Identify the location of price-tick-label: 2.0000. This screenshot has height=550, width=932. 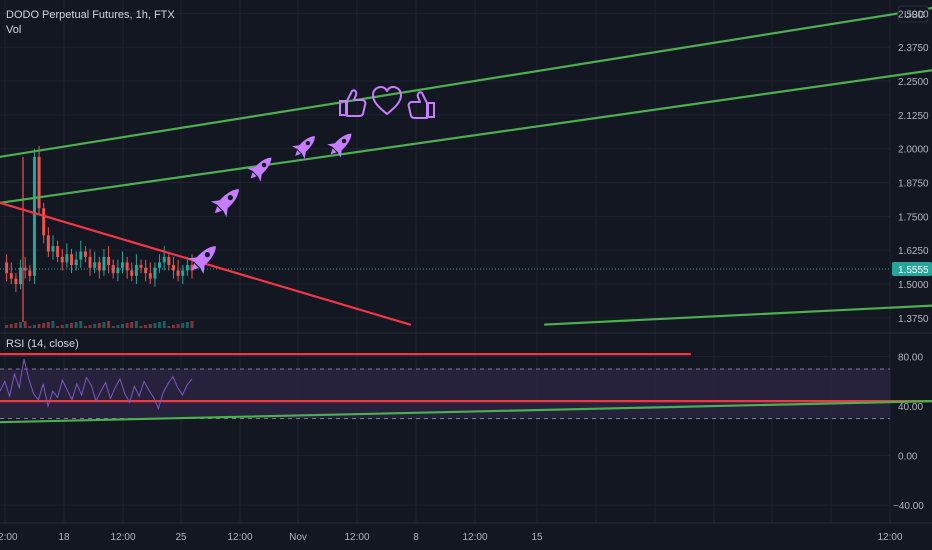
(913, 150).